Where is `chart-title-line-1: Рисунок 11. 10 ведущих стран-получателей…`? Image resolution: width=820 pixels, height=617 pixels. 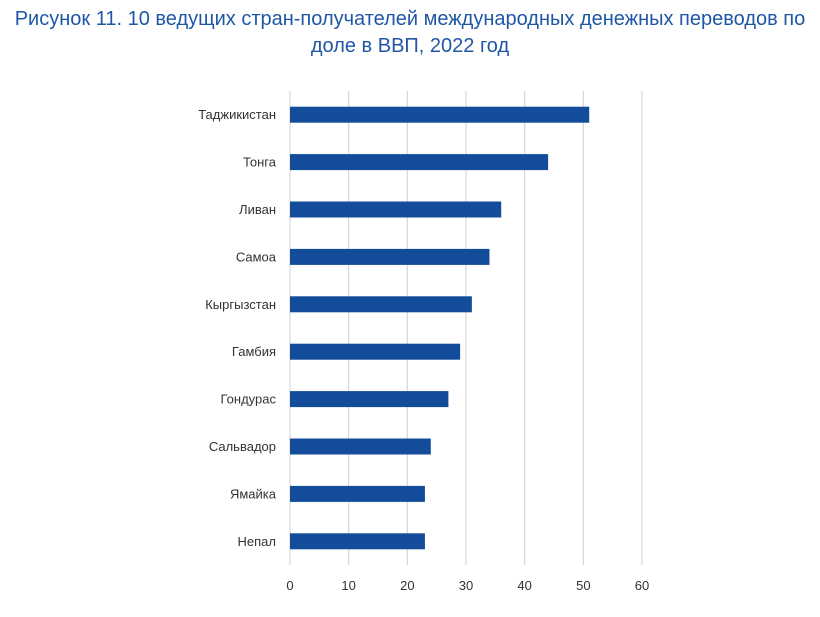 chart-title-line-1: Рисунок 11. 10 ведущих стран-получателей… is located at coordinates (410, 19).